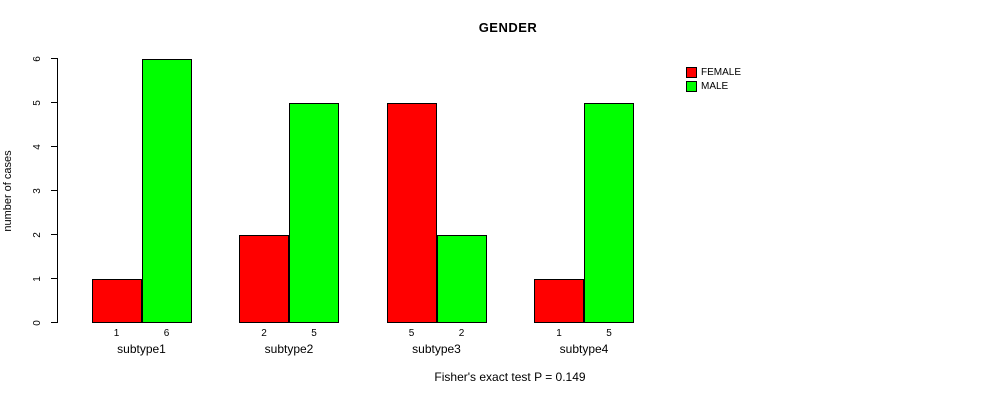 This screenshot has height=400, width=990. Describe the element at coordinates (8, 191) in the screenshot. I see `y-axis-label: number of cases` at that location.